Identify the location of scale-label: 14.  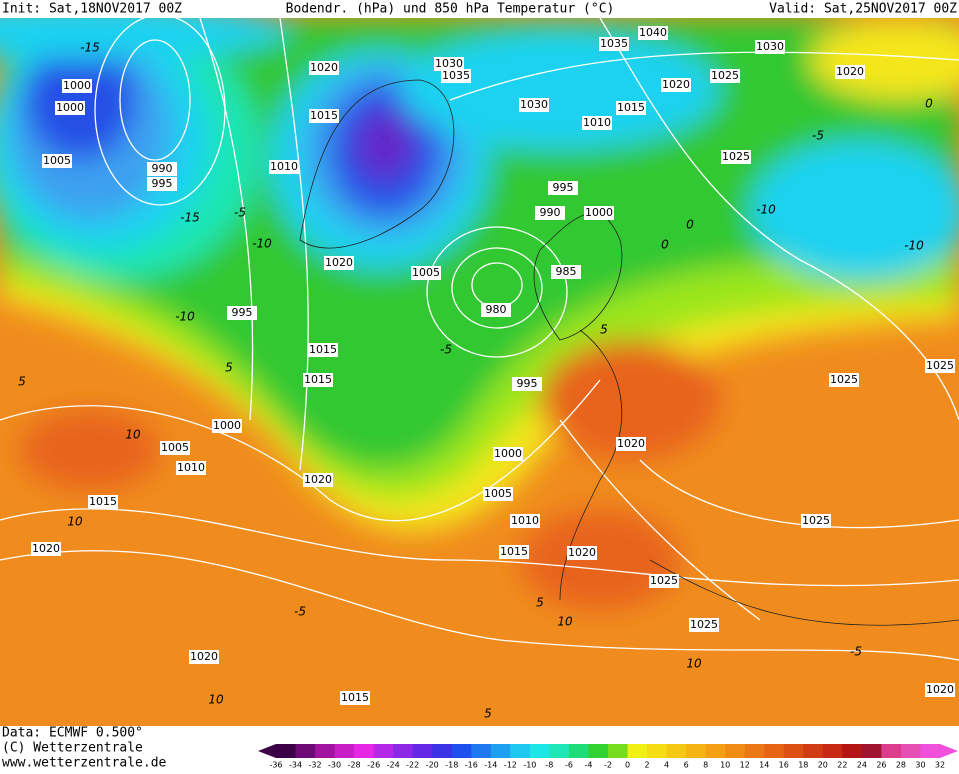
(764, 765).